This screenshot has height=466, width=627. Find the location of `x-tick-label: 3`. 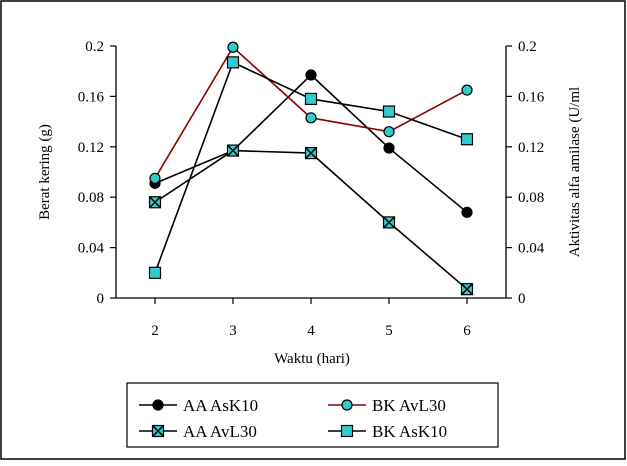

x-tick-label: 3 is located at coordinates (233, 331).